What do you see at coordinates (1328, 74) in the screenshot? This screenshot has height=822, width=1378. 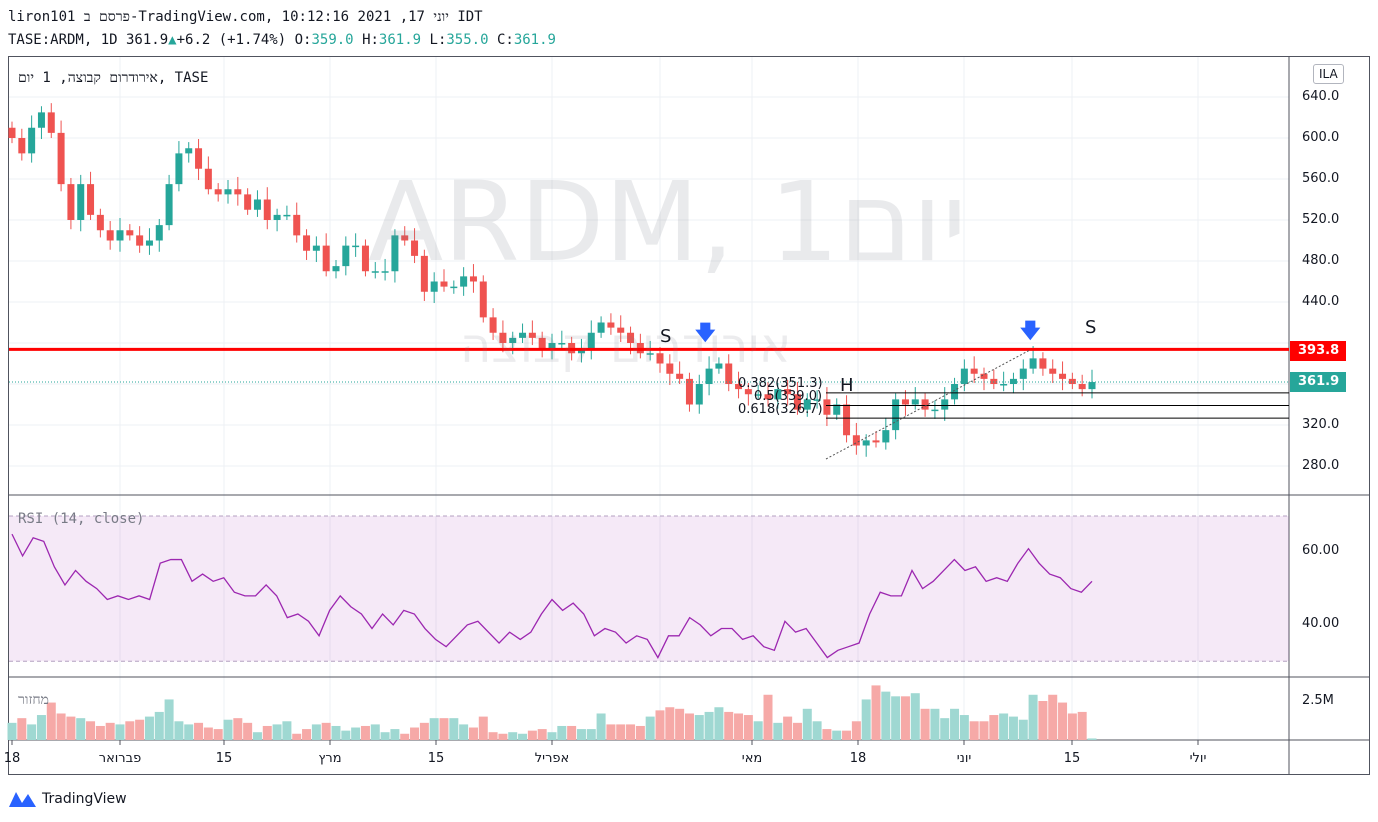 I see `currency-badge: ILA` at bounding box center [1328, 74].